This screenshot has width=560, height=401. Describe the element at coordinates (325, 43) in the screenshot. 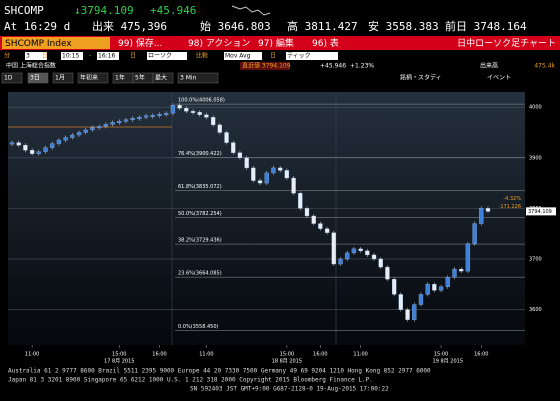

I see `button: 96) 表` at that location.